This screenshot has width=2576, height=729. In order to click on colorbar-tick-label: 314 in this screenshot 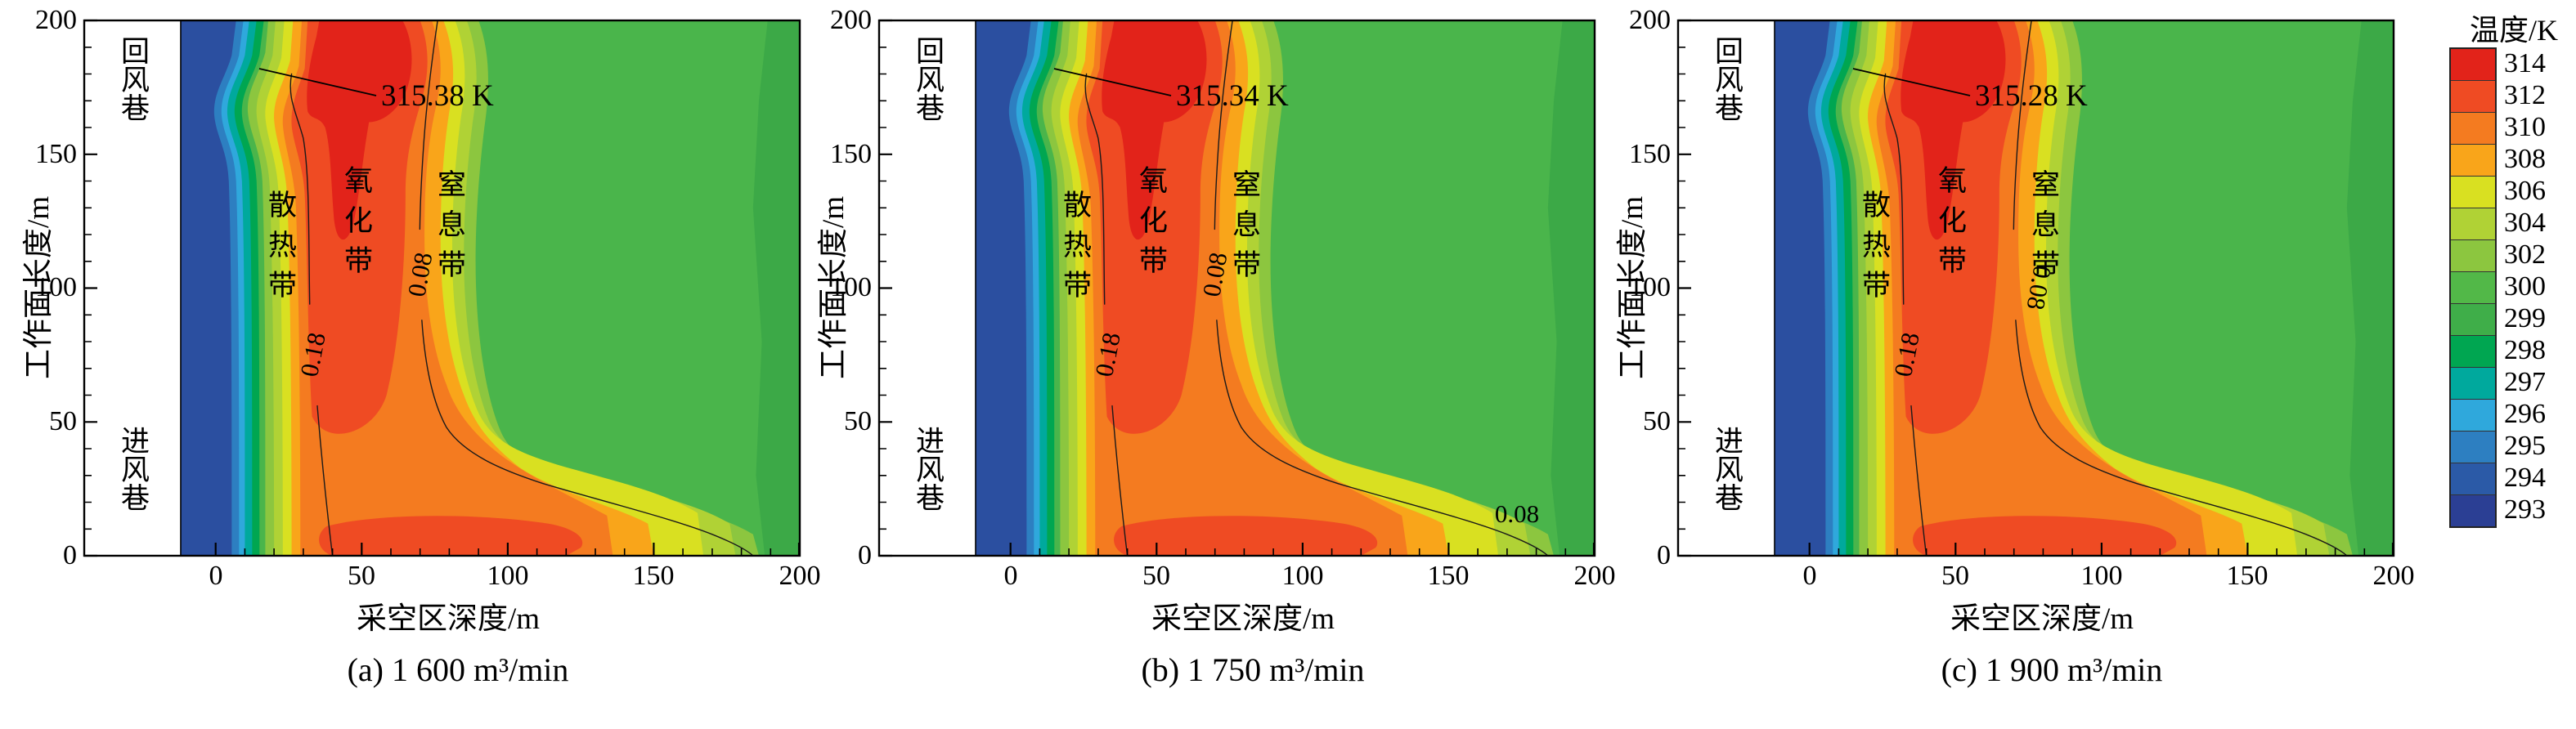, I will do `click(2525, 63)`.